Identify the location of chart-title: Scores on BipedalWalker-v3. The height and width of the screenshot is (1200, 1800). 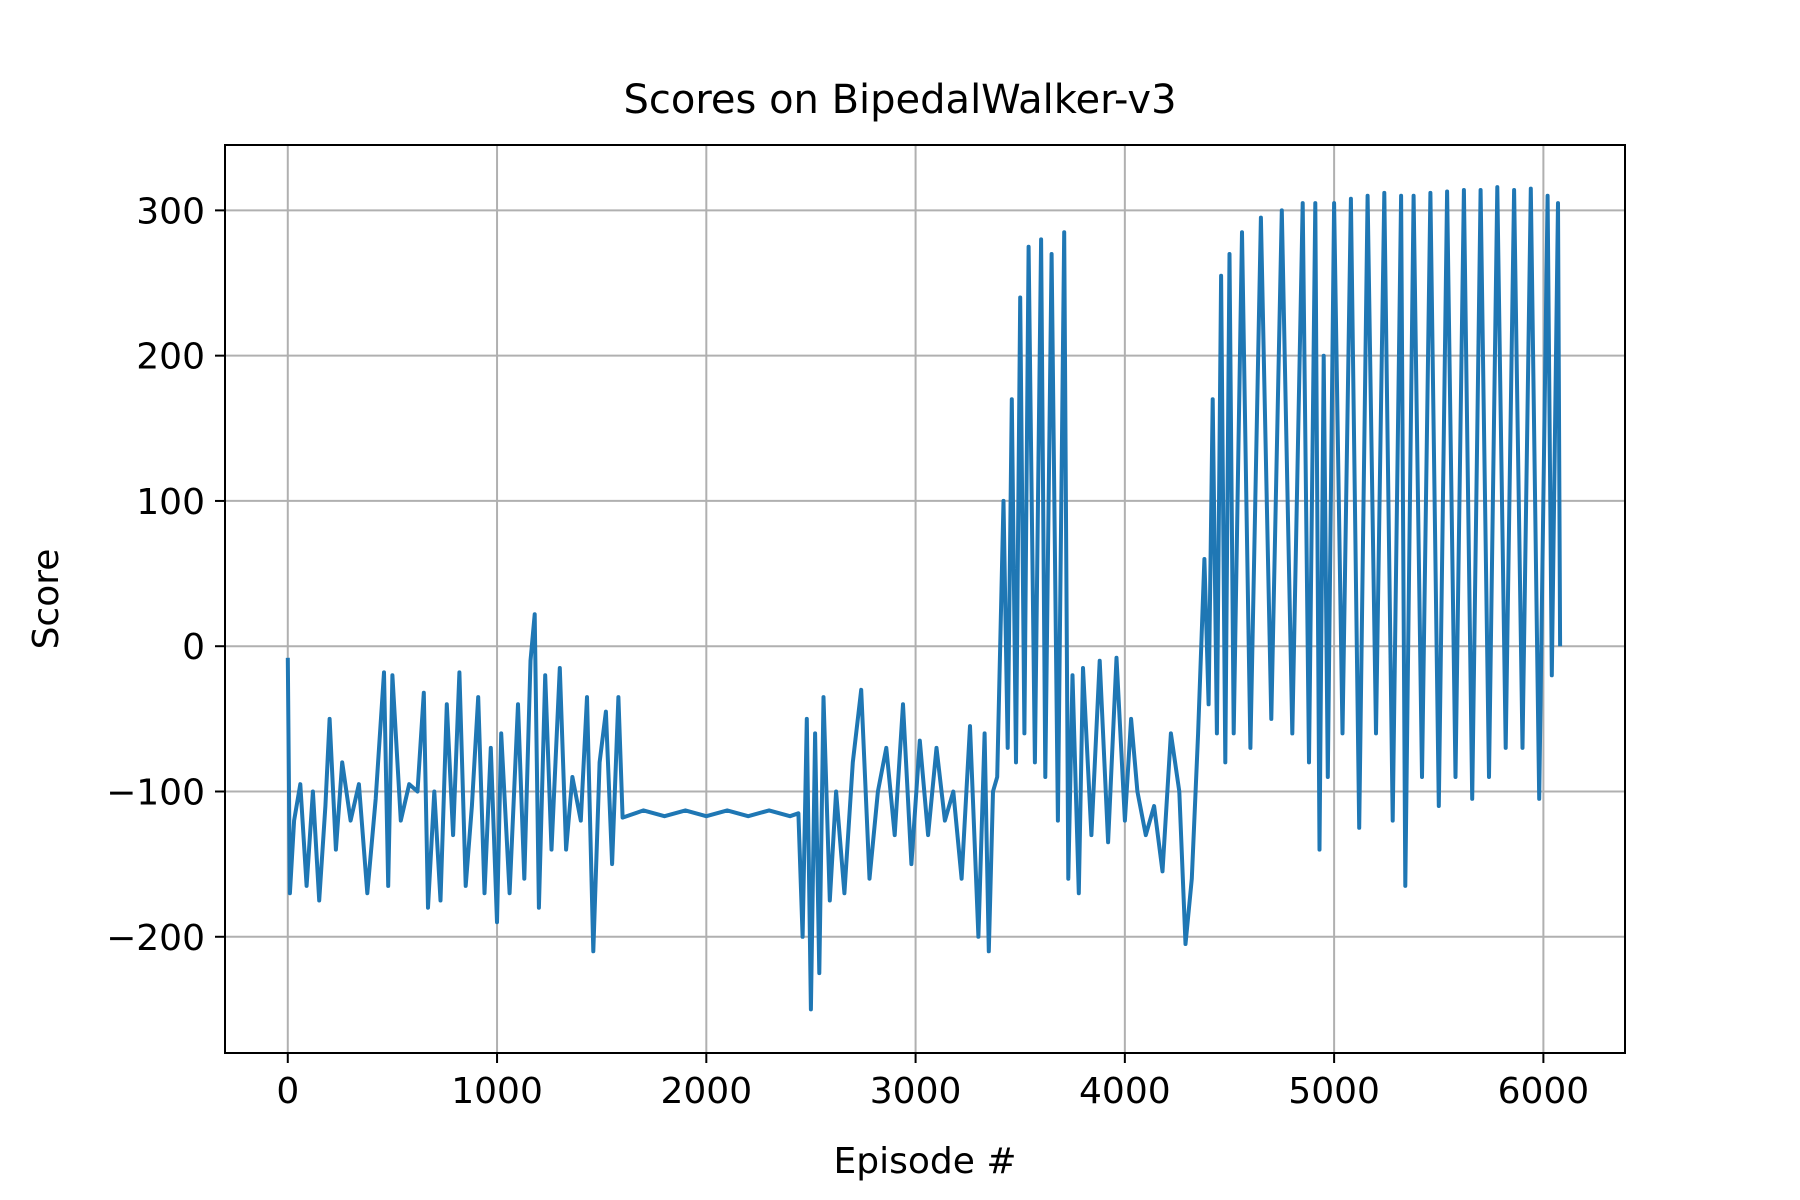
(899, 100).